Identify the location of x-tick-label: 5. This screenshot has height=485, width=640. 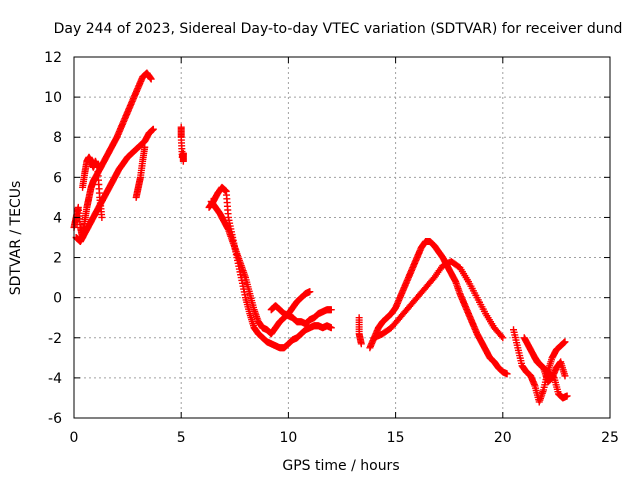
(181, 438).